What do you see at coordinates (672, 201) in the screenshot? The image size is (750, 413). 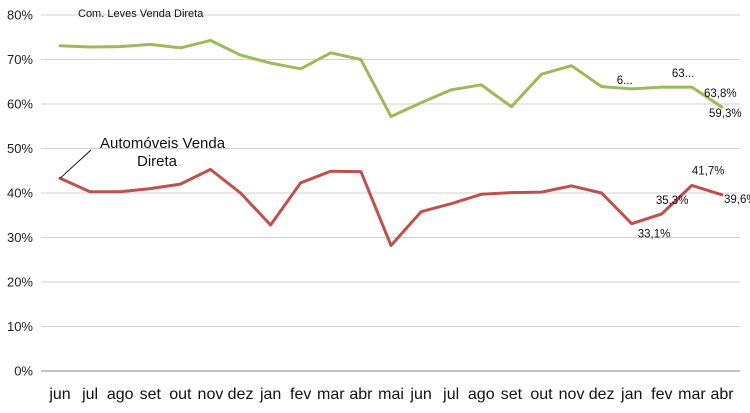 I see `data-label: 35,3%` at bounding box center [672, 201].